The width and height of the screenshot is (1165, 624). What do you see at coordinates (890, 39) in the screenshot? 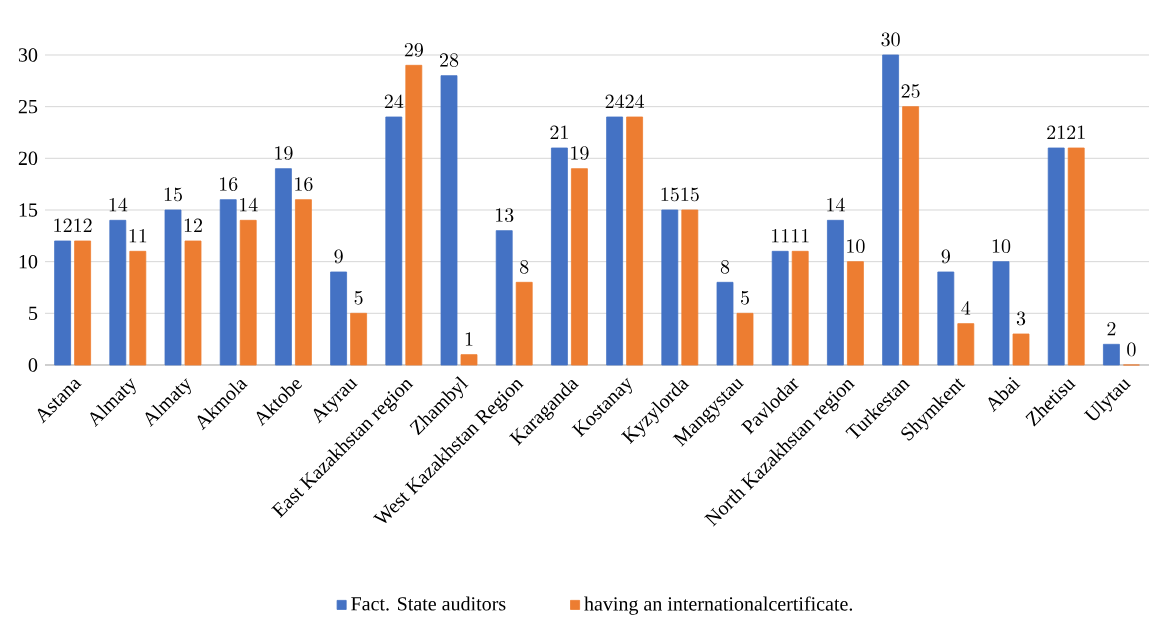
I see `data-label: 30` at bounding box center [890, 39].